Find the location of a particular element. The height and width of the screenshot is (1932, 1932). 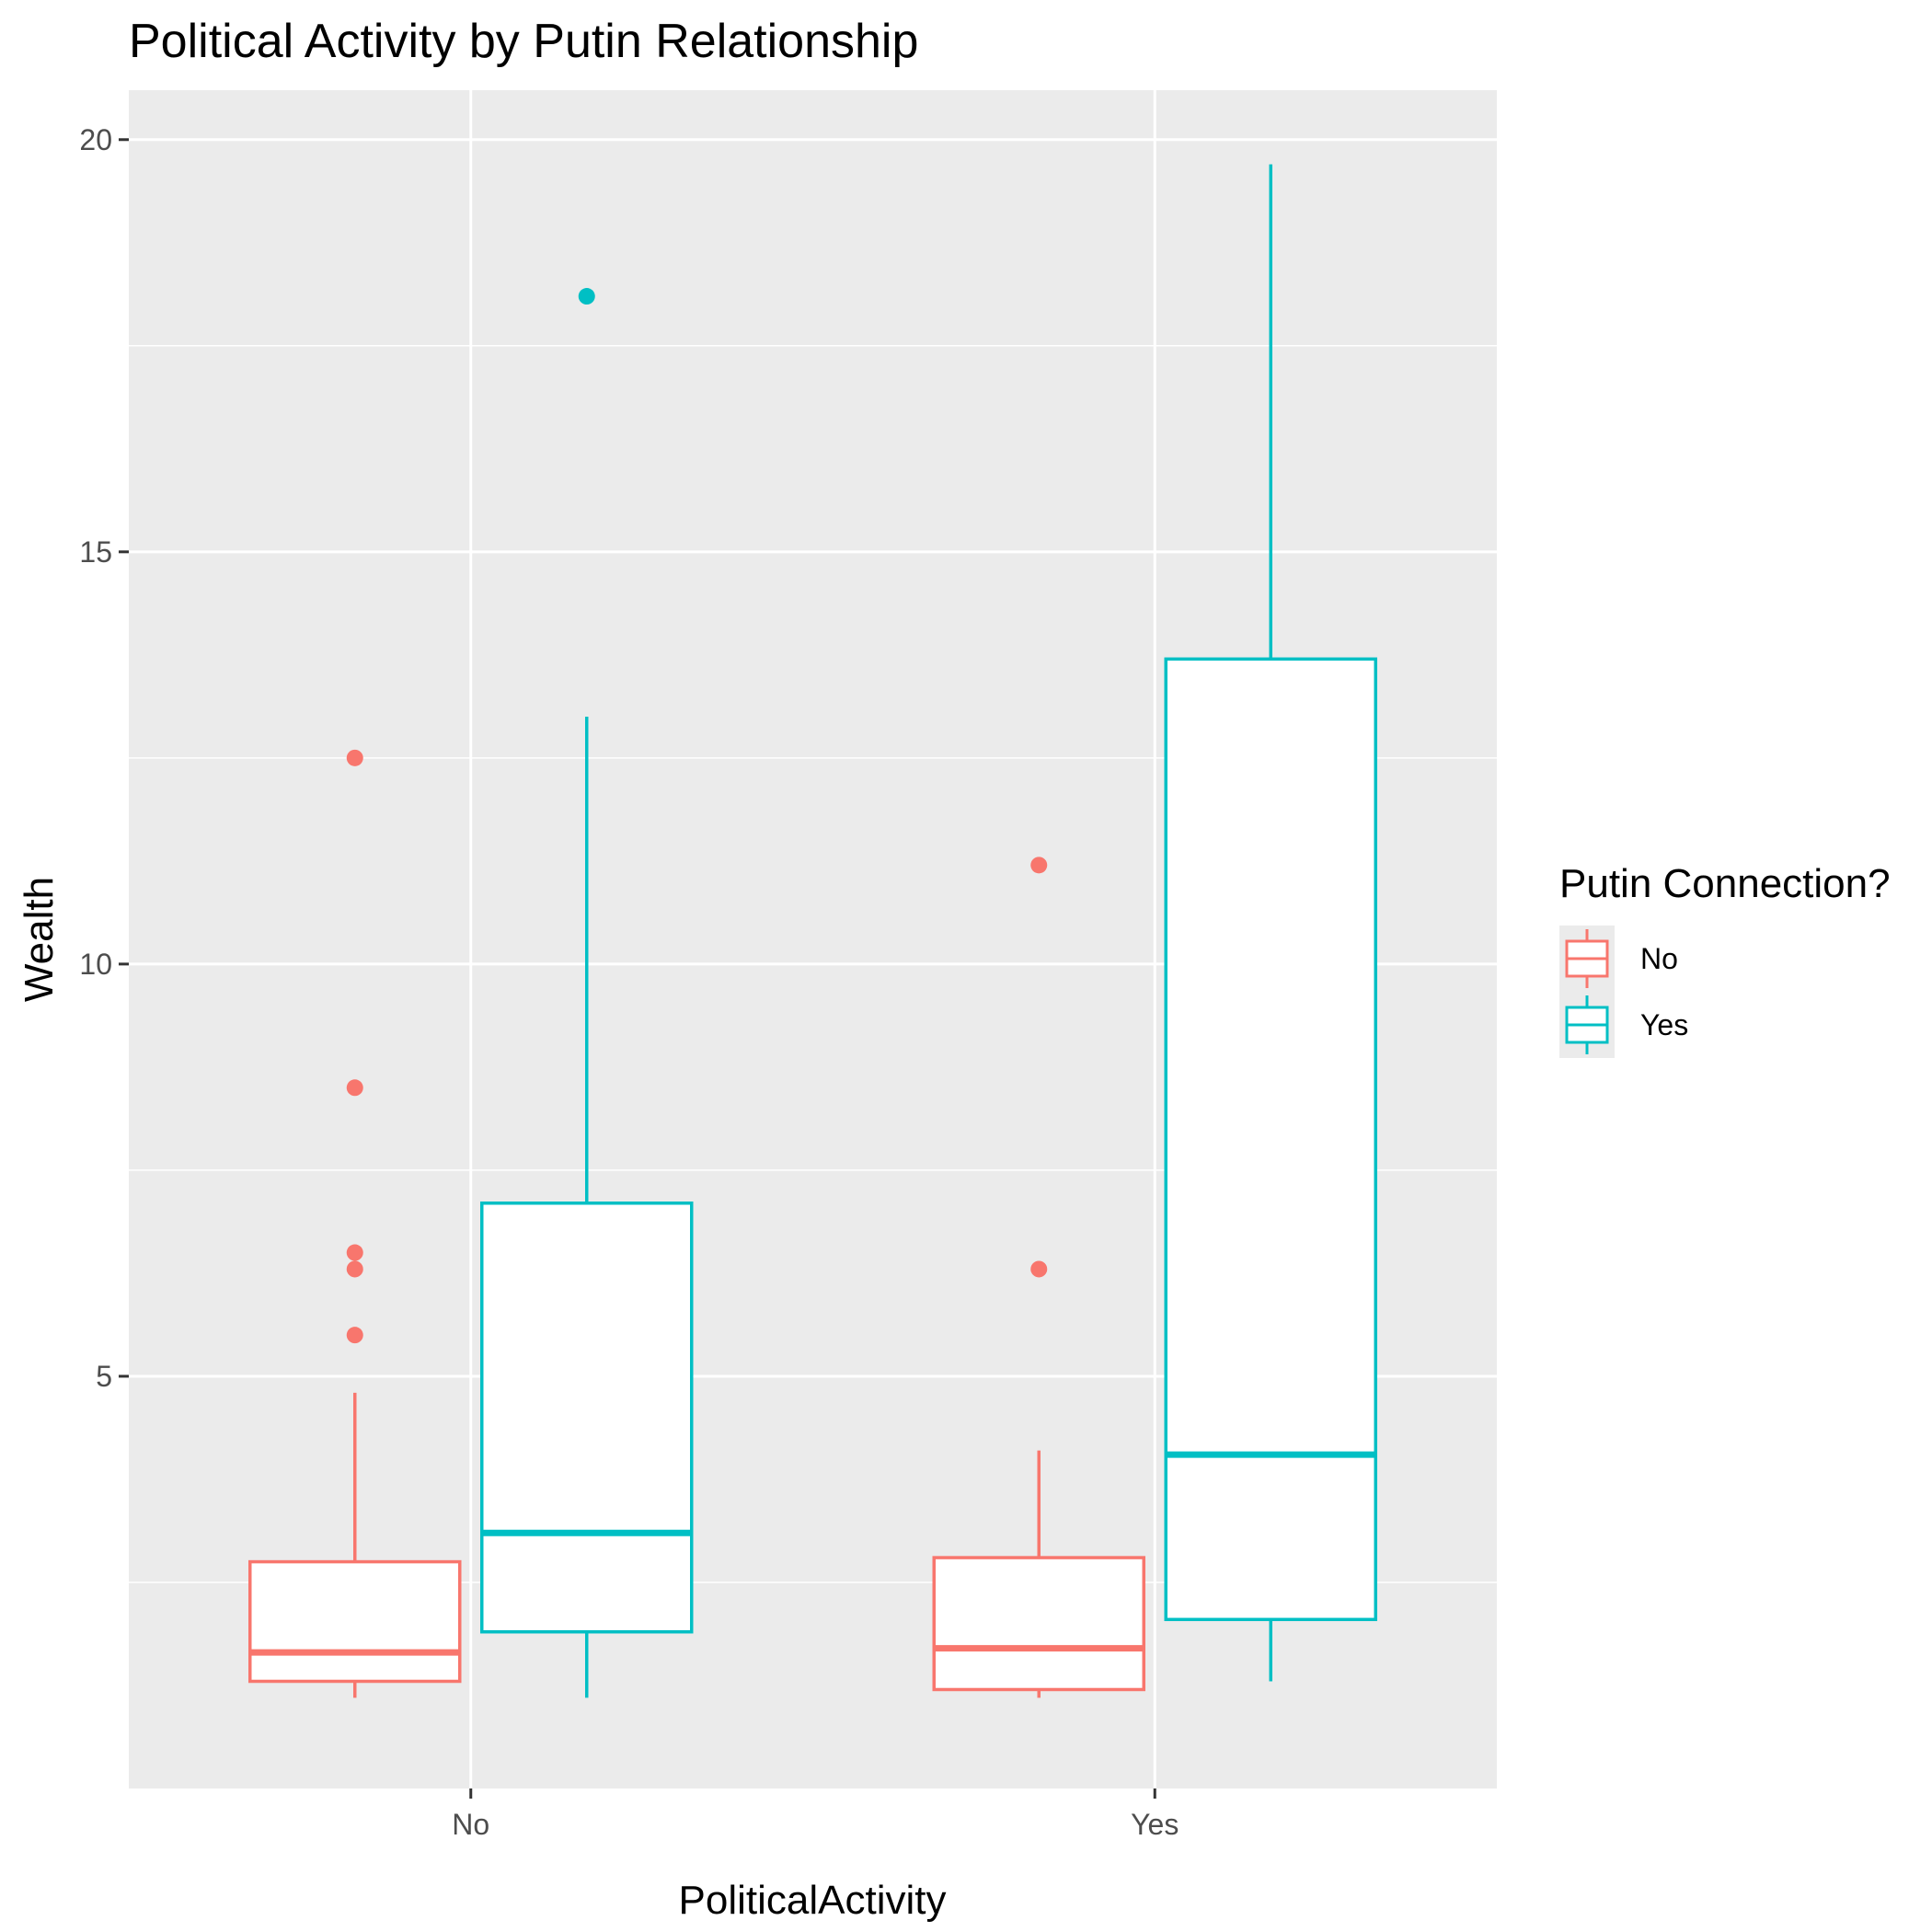

y-tick-label: 20 is located at coordinates (95, 139).